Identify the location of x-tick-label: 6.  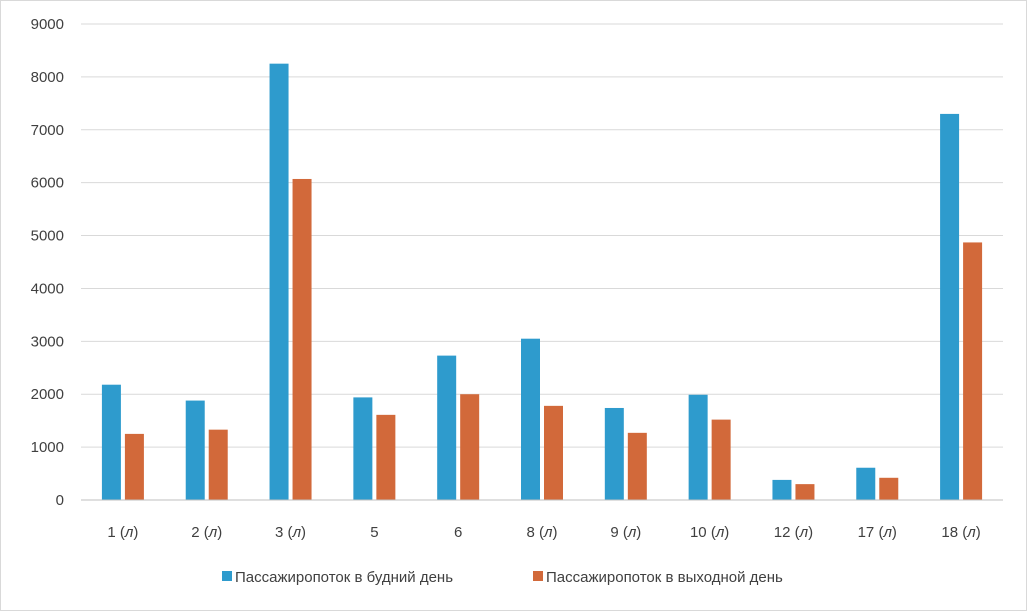
(458, 532).